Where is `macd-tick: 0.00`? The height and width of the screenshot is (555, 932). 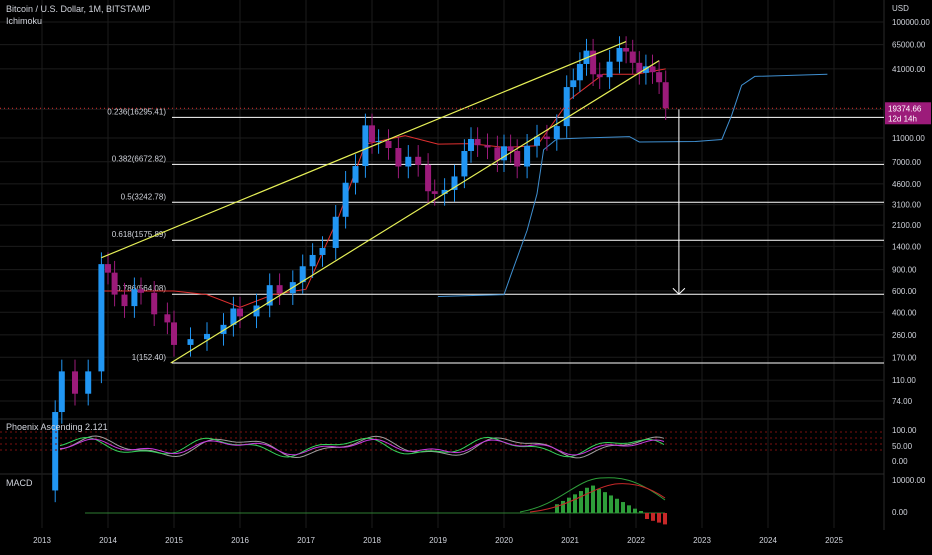 macd-tick: 0.00 is located at coordinates (900, 512).